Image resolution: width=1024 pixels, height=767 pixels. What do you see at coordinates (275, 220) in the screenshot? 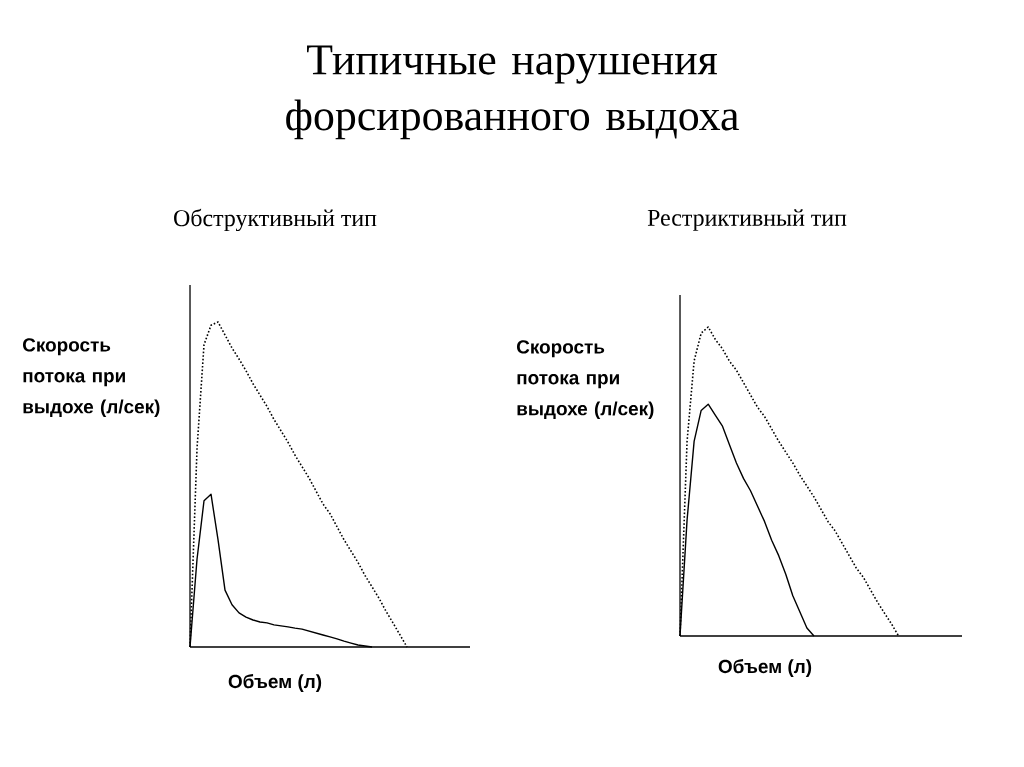
I see `chart-subtitle: Обструктивный тип` at bounding box center [275, 220].